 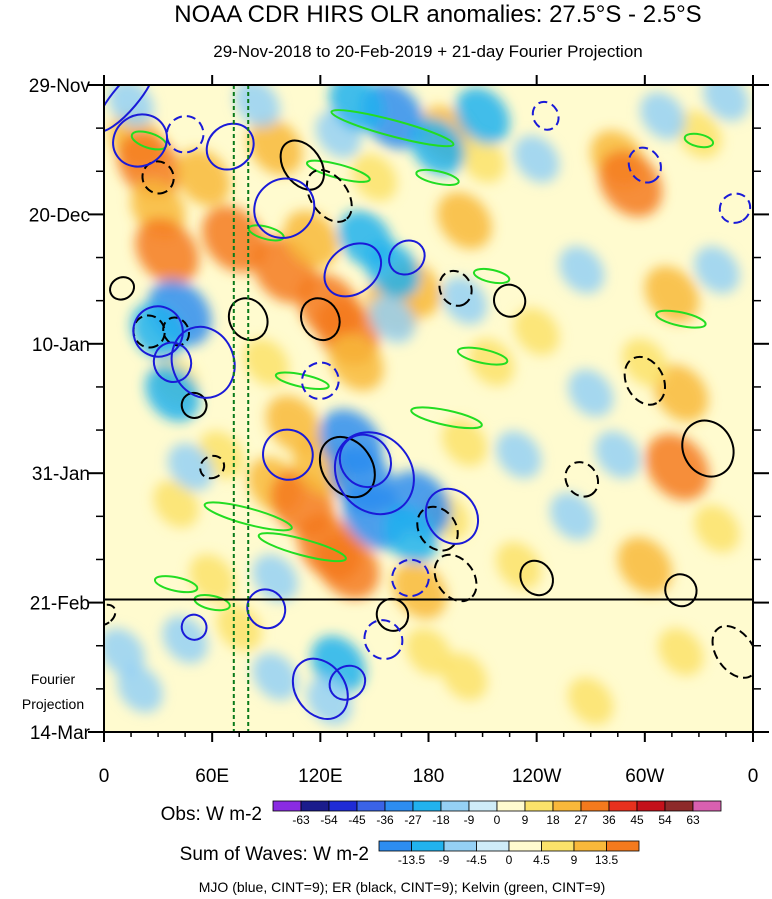 What do you see at coordinates (574, 860) in the screenshot?
I see `waves-colorbar-level-5: 9` at bounding box center [574, 860].